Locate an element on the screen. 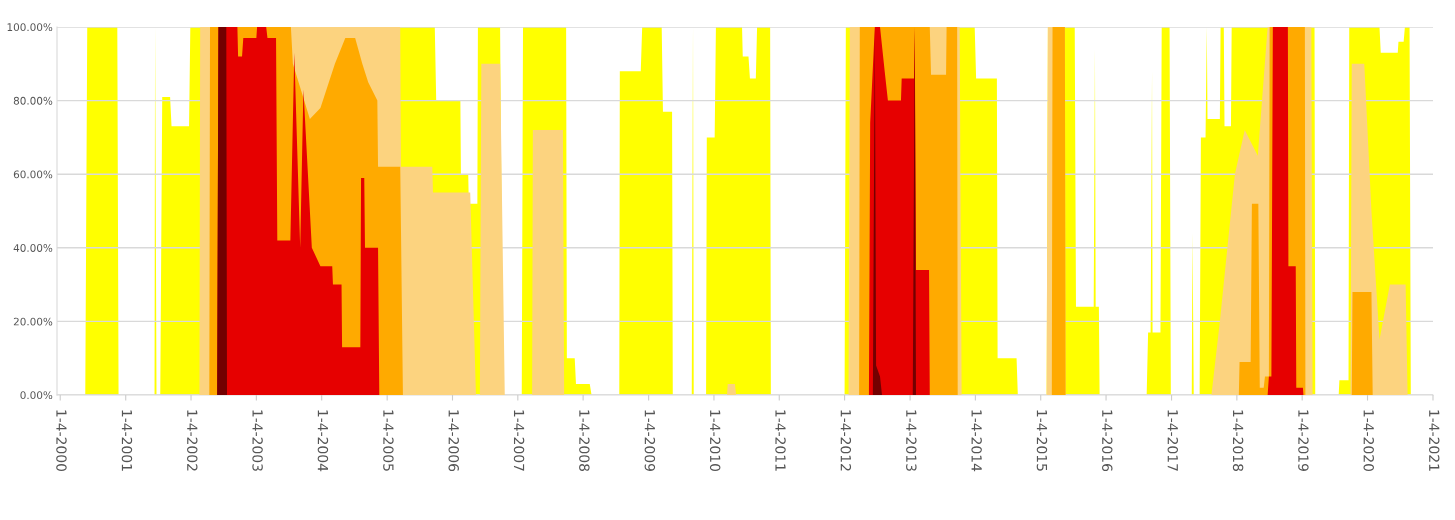 The height and width of the screenshot is (520, 1455). x-tick-label: 1-4-2008 is located at coordinates (584, 440).